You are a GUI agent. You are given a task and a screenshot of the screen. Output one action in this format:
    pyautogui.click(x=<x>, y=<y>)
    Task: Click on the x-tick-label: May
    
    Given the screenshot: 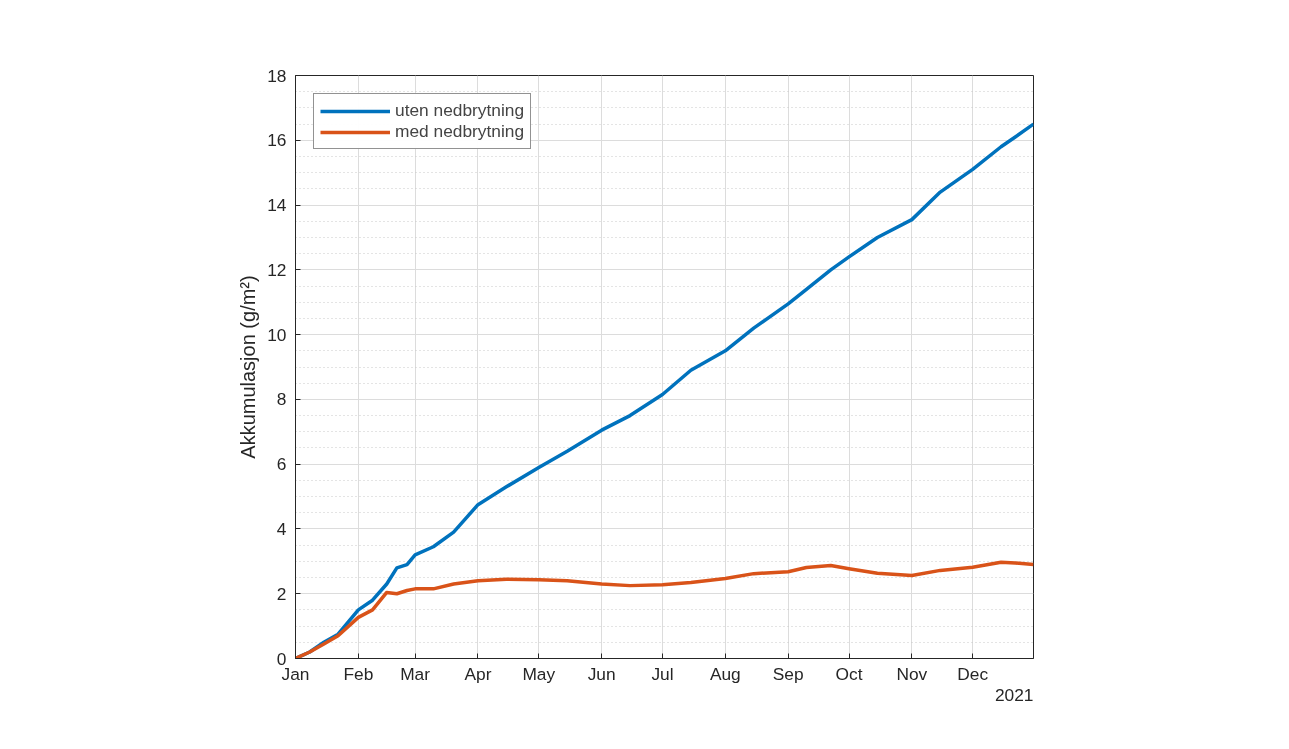 What is the action you would take?
    pyautogui.click(x=539, y=673)
    